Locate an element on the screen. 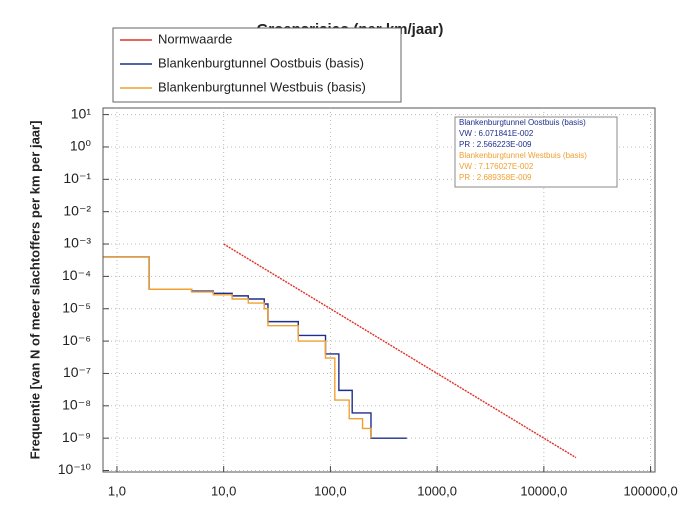  legend-label: Blankenburgtunnel Westbuis (basis) is located at coordinates (262, 86).